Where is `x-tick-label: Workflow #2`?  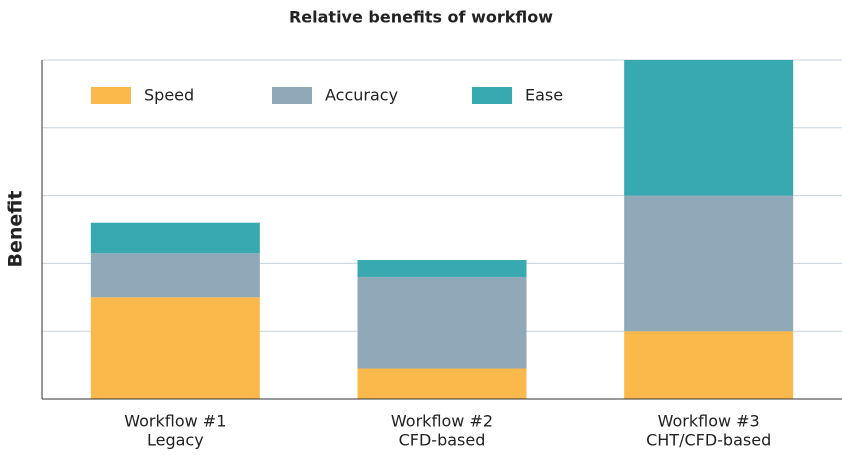
x-tick-label: Workflow #2 is located at coordinates (442, 421).